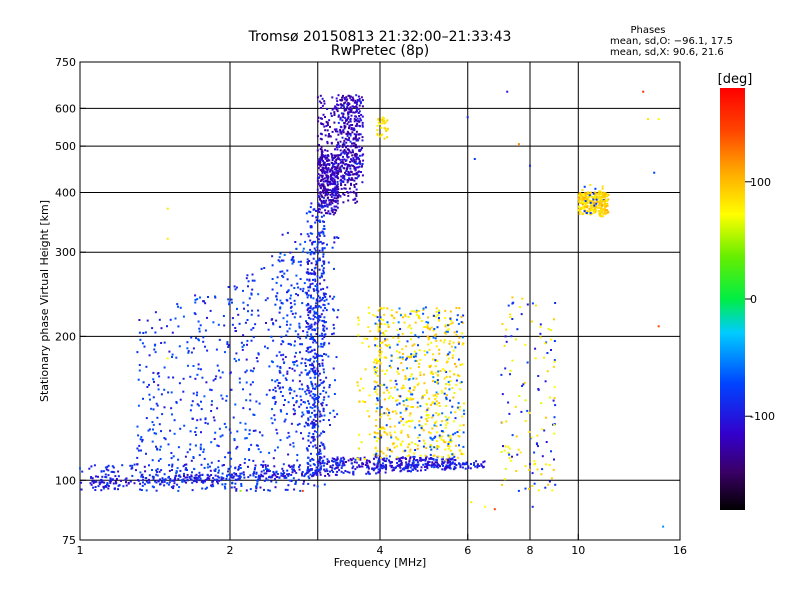 This screenshot has width=800, height=600. Describe the element at coordinates (735, 79) in the screenshot. I see `colorbar-label: [deg]` at that location.